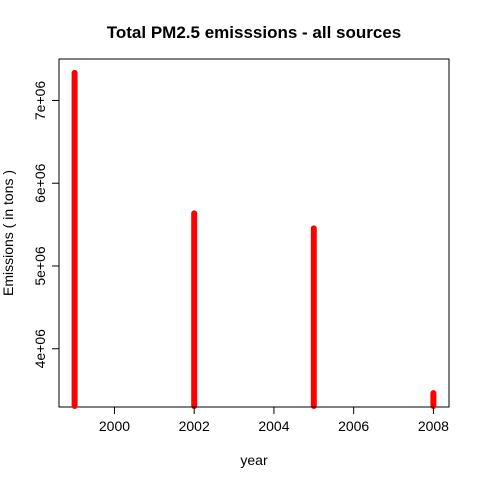 The width and height of the screenshot is (480, 480). I want to click on x-tick-label-2006: 2006, so click(353, 426).